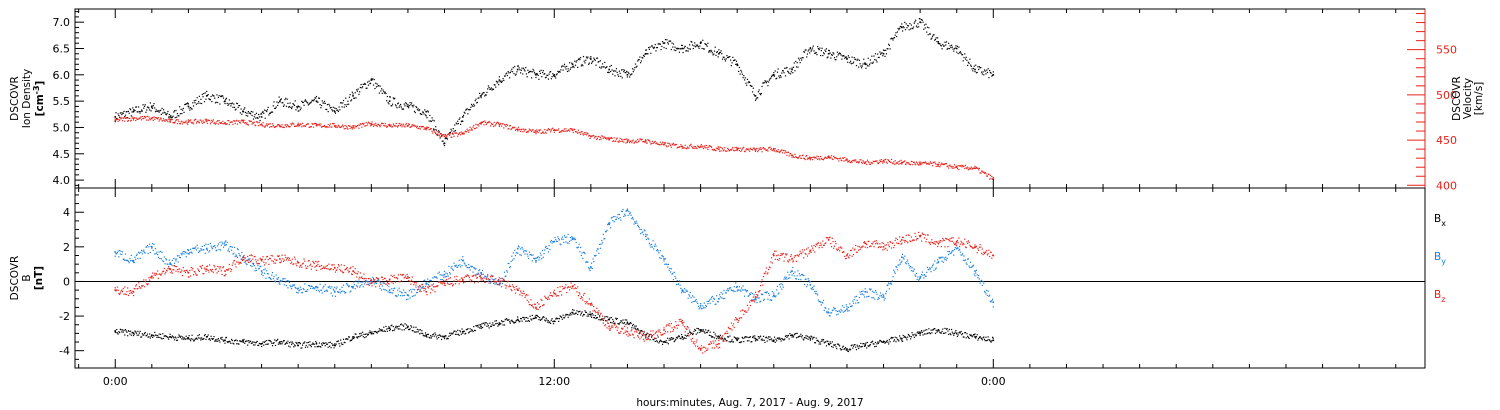 This screenshot has height=410, width=1500. What do you see at coordinates (39, 278) in the screenshot?
I see `bfield-label-units: [nT]` at bounding box center [39, 278].